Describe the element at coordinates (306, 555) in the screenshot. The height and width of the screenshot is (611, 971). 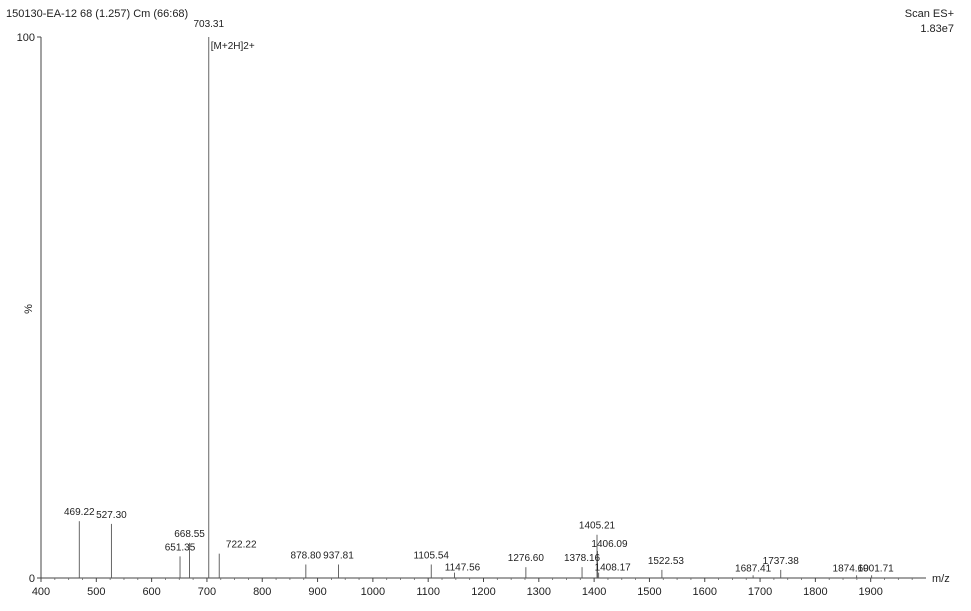
I see `peak-label: 878.80` at that location.